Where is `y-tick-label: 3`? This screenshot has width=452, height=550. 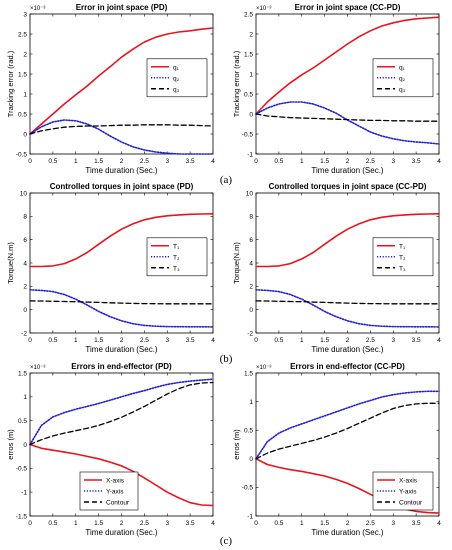 y-tick-label: 3 is located at coordinates (25, 14).